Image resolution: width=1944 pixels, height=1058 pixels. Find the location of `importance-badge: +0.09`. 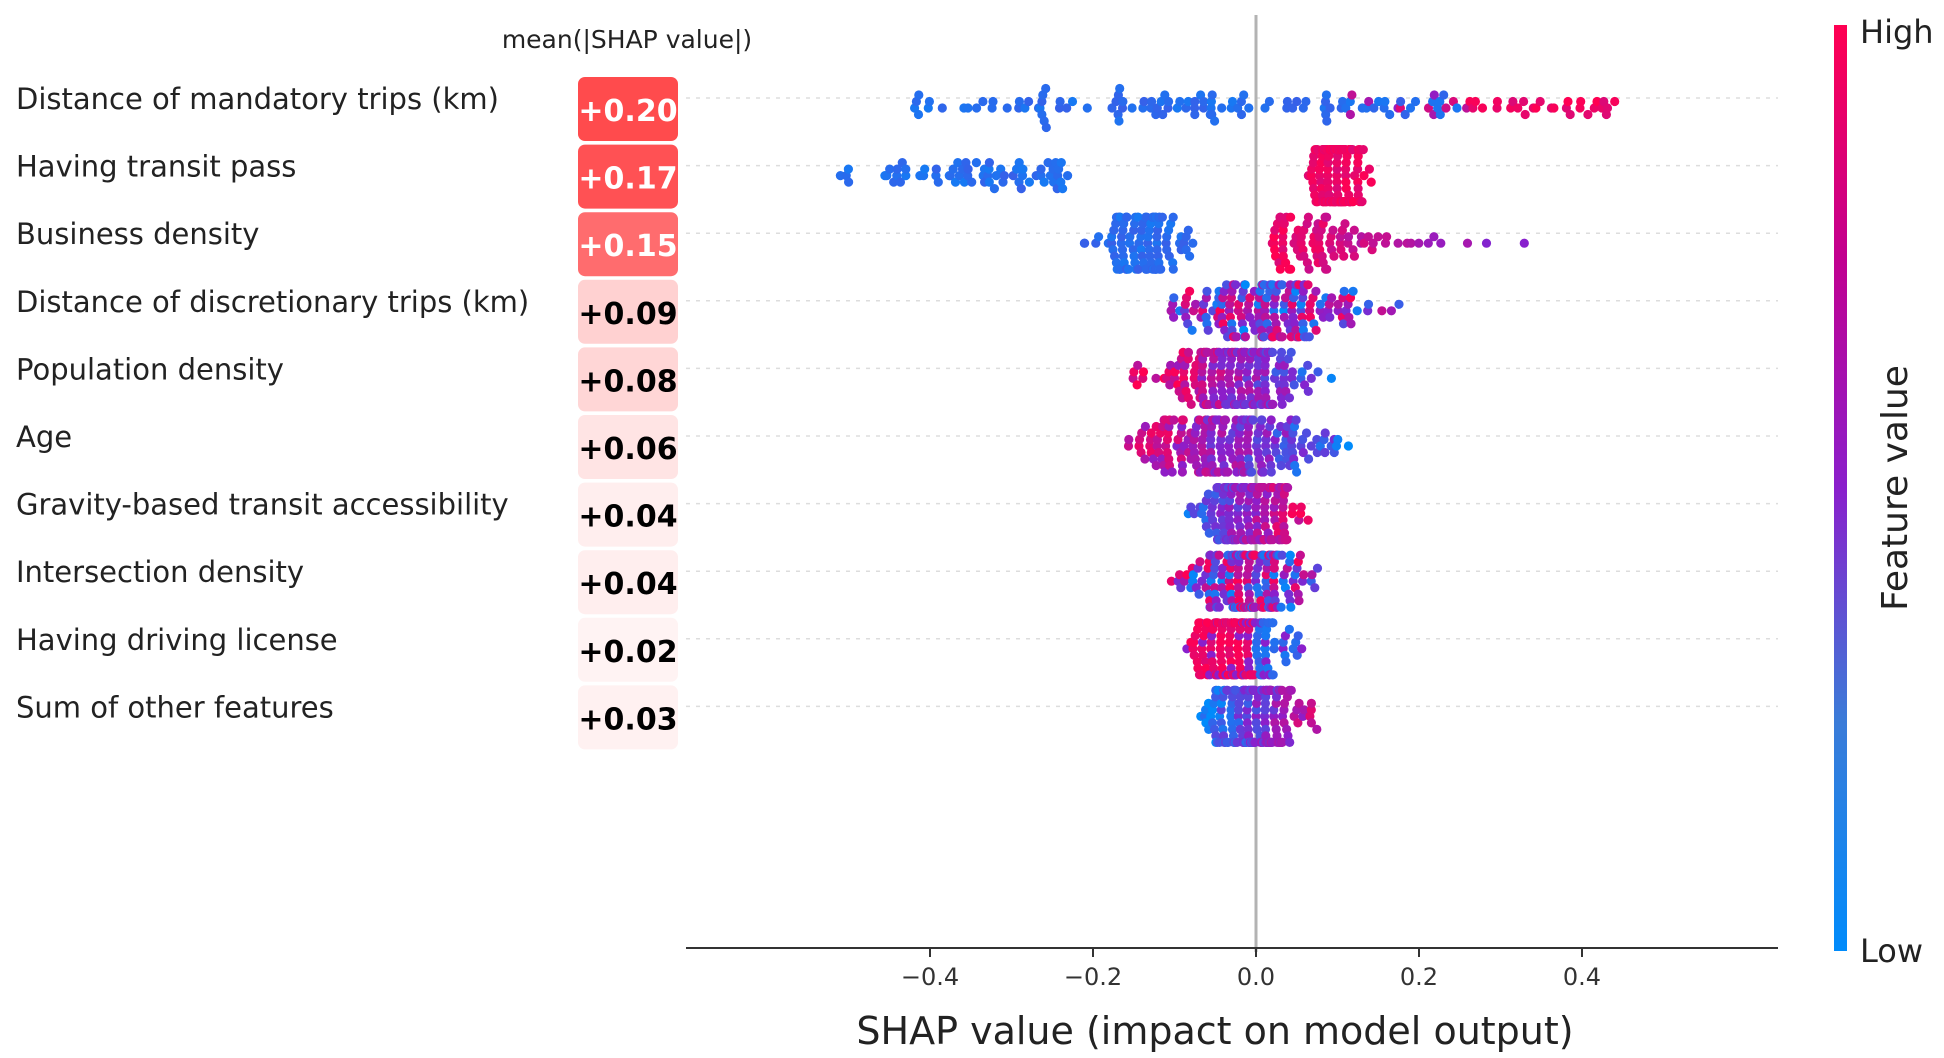

importance-badge: +0.09 is located at coordinates (628, 311).